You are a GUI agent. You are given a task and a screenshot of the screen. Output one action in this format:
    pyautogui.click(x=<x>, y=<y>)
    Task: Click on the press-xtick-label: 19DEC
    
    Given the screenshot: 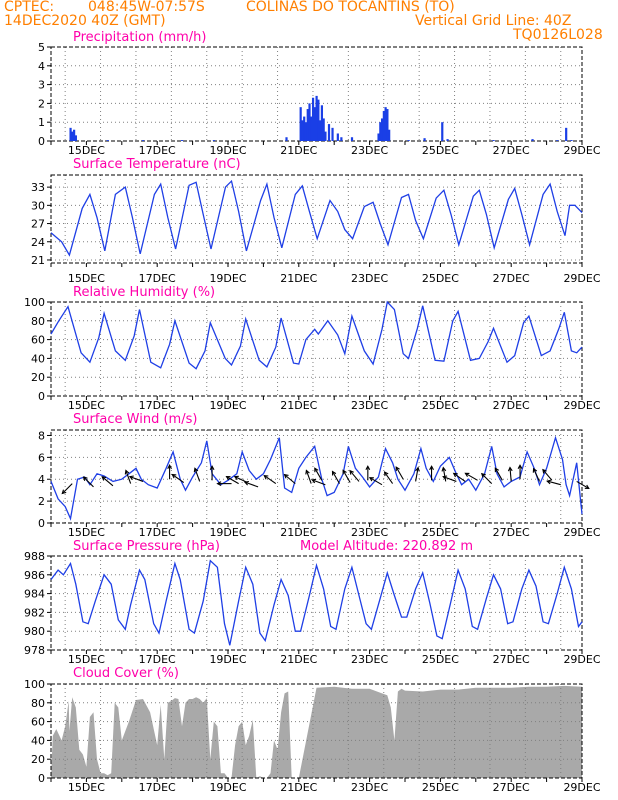 What is the action you would take?
    pyautogui.click(x=227, y=659)
    